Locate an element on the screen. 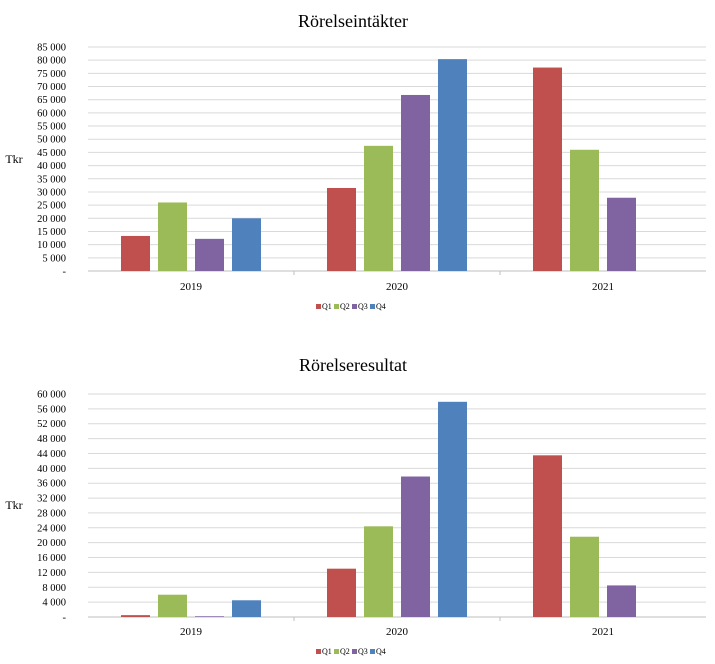 The height and width of the screenshot is (664, 715). y-tick-label: 25 000 is located at coordinates (51, 206).